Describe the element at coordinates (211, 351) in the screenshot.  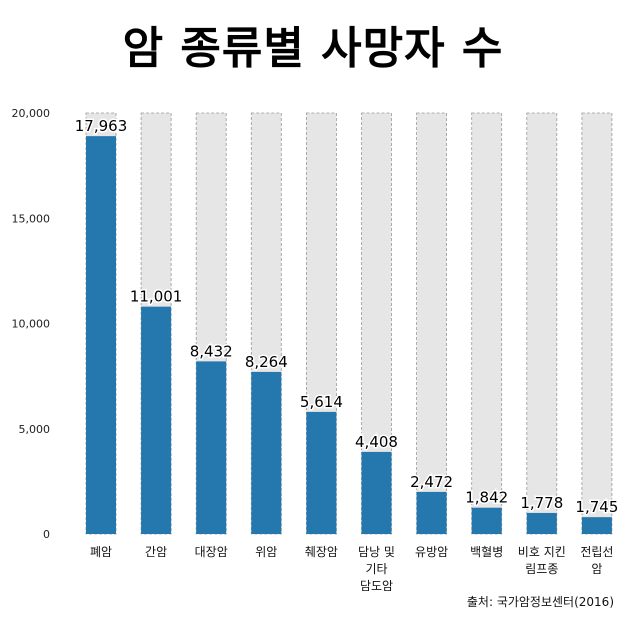
I see `data-label: 8,432` at that location.